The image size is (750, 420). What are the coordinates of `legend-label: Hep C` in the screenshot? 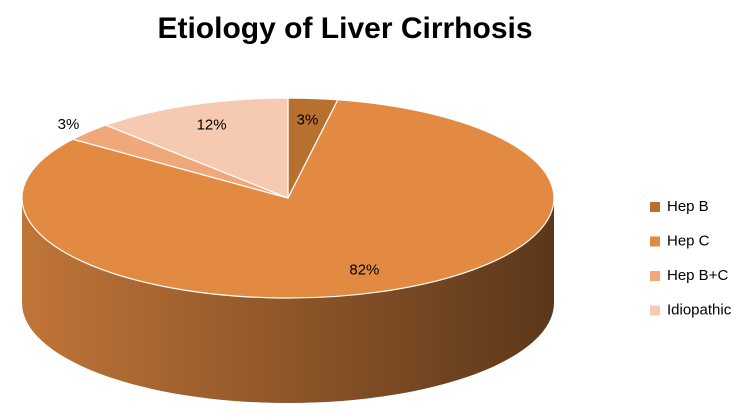 It's located at (688, 240).